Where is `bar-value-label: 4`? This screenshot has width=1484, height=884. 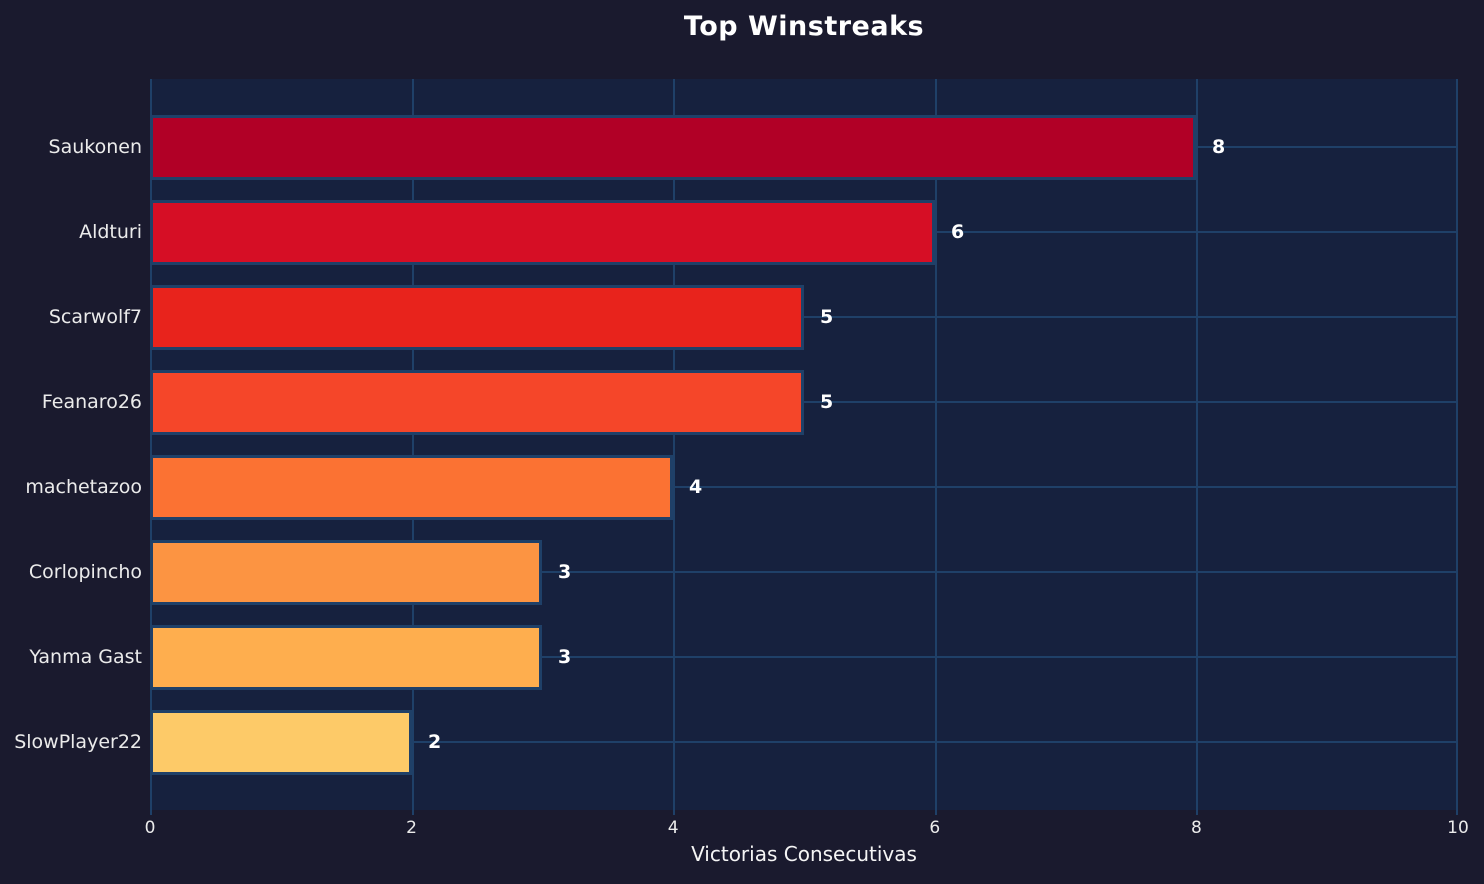
bar-value-label: 4 is located at coordinates (696, 487).